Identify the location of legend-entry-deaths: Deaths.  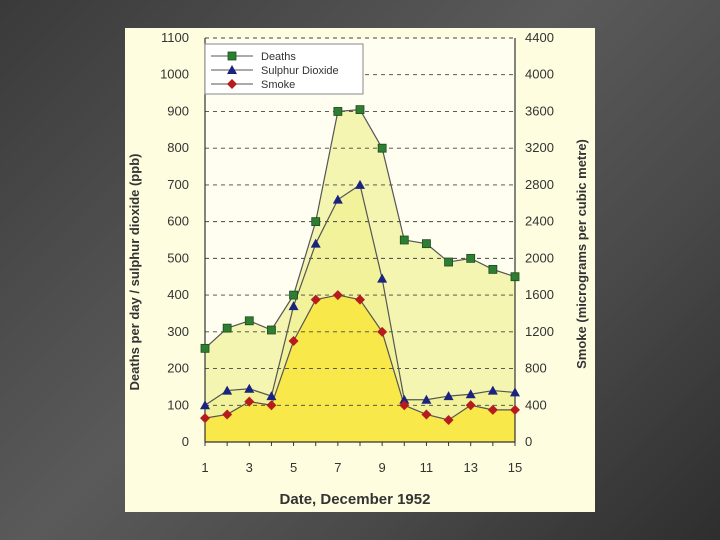
(253, 57).